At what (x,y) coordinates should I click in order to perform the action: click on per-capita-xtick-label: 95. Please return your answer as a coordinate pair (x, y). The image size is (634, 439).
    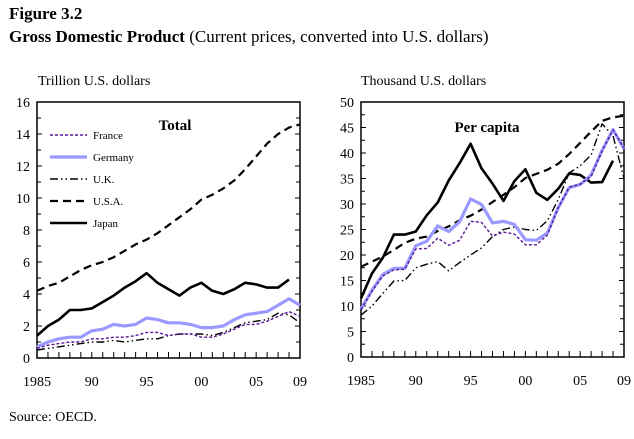
    Looking at the image, I should click on (471, 381).